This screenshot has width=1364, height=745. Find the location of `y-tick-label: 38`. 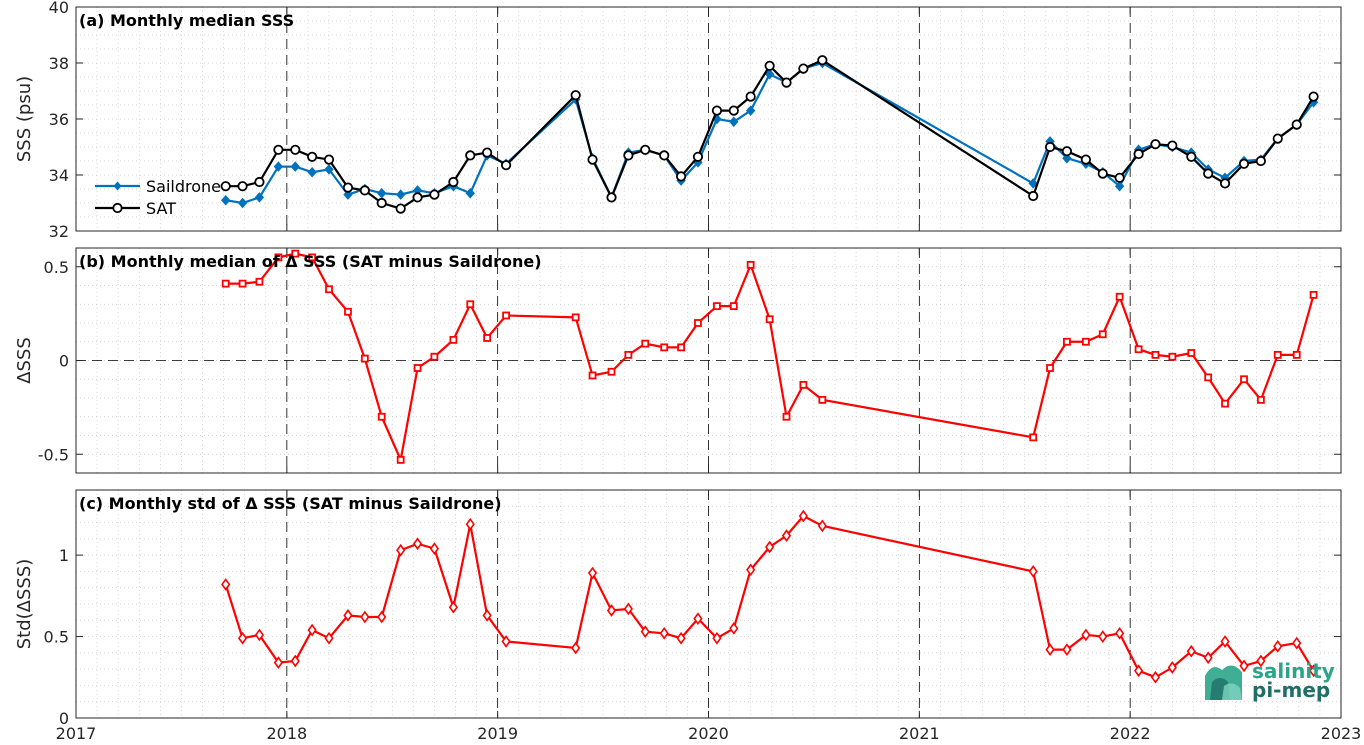

y-tick-label: 38 is located at coordinates (59, 63).